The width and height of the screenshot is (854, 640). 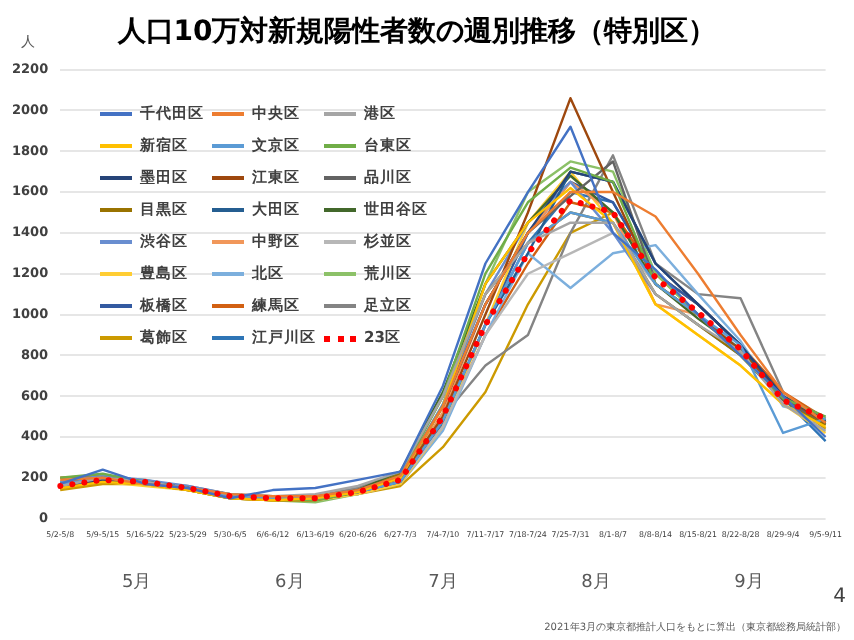 I want to click on text: 8月, so click(x=596, y=582).